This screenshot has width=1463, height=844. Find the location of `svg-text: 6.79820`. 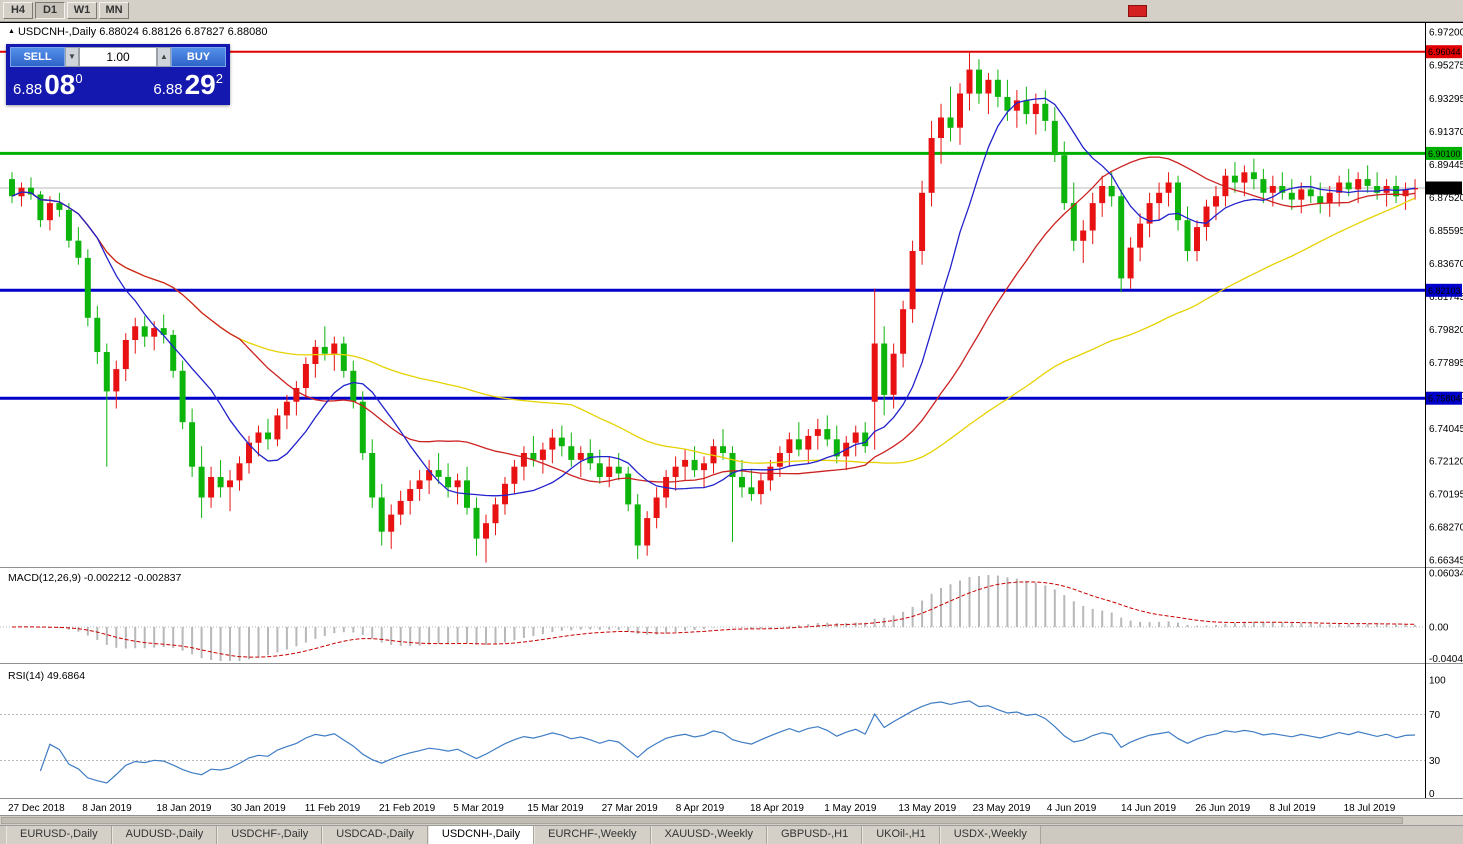

svg-text: 6.79820 is located at coordinates (1446, 330).